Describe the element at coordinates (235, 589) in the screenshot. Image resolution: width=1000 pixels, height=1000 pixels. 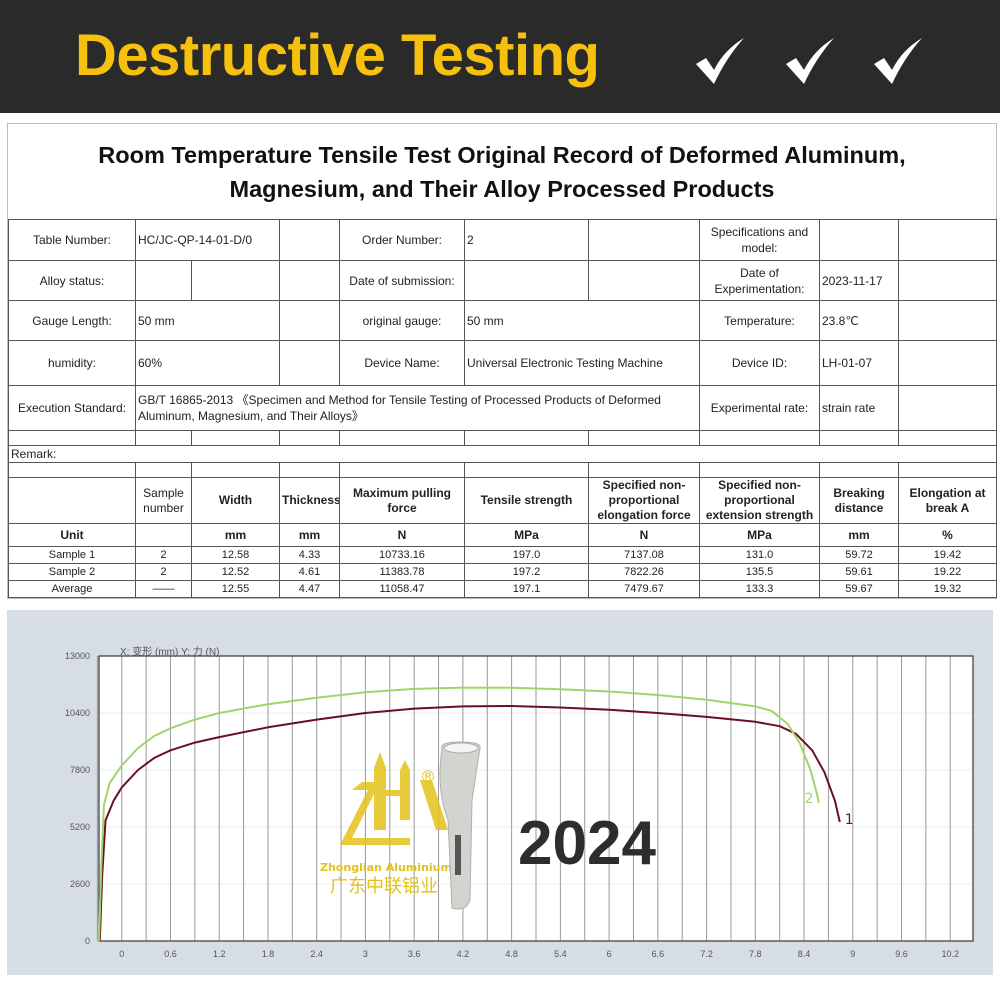
I see `table-cell: 12.55` at that location.